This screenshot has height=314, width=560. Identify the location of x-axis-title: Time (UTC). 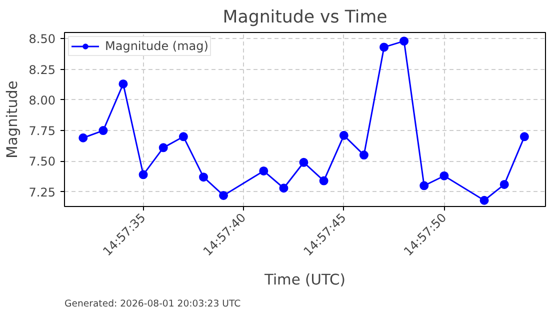
(304, 280).